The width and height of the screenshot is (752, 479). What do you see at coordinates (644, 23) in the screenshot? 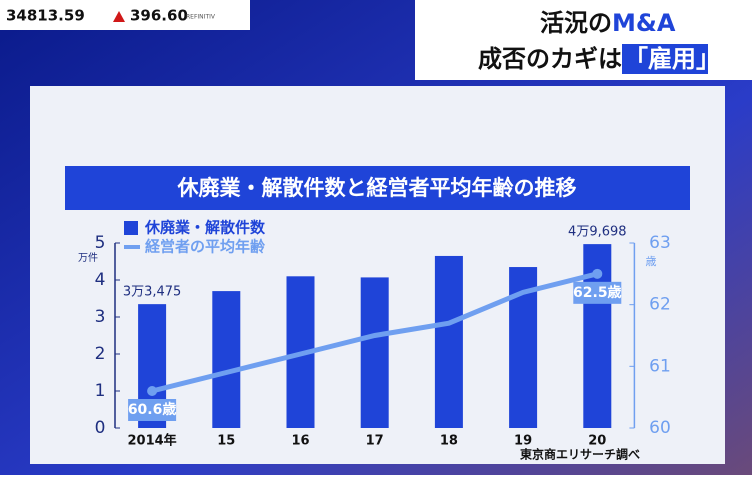
I see `headline-highlight: M&A` at bounding box center [644, 23].